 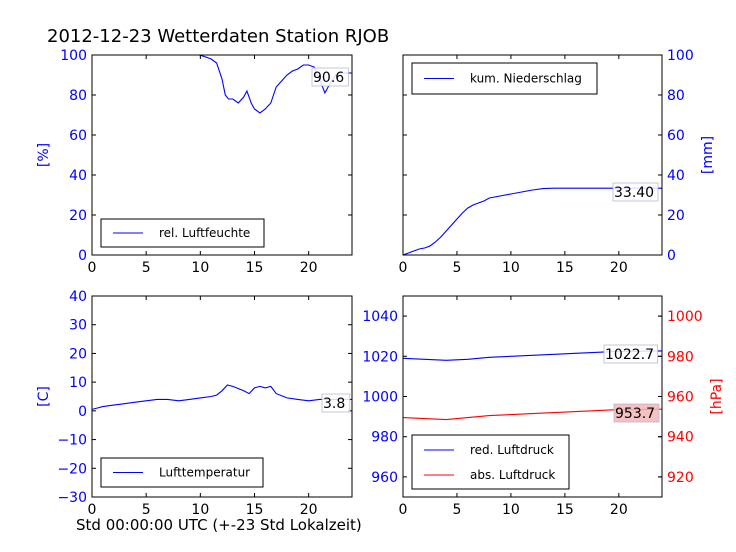 I want to click on value-label: 3.8, so click(x=334, y=404).